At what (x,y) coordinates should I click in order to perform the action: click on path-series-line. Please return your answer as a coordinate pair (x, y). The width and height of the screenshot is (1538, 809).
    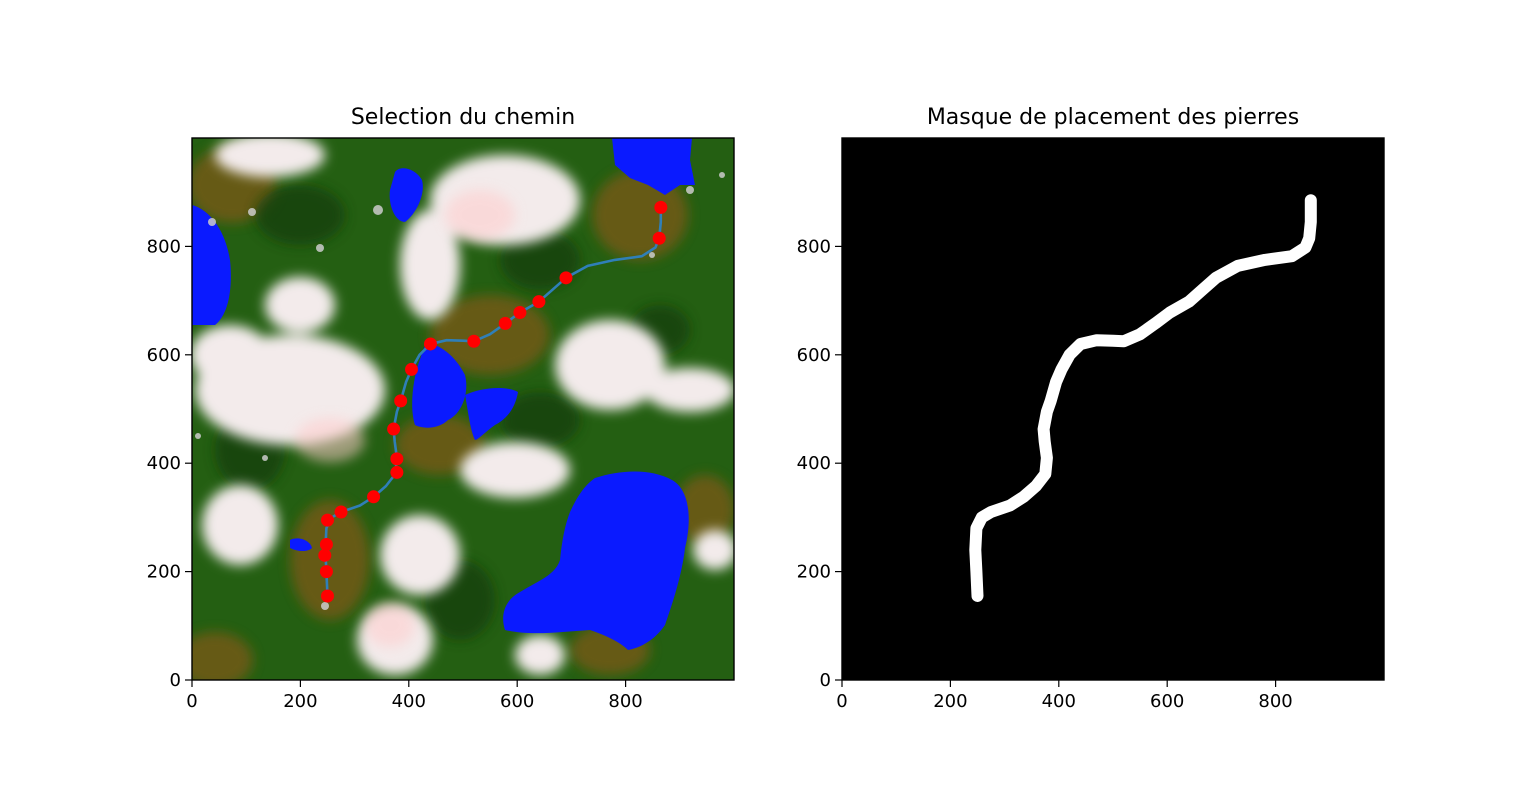
    Looking at the image, I should click on (493, 402).